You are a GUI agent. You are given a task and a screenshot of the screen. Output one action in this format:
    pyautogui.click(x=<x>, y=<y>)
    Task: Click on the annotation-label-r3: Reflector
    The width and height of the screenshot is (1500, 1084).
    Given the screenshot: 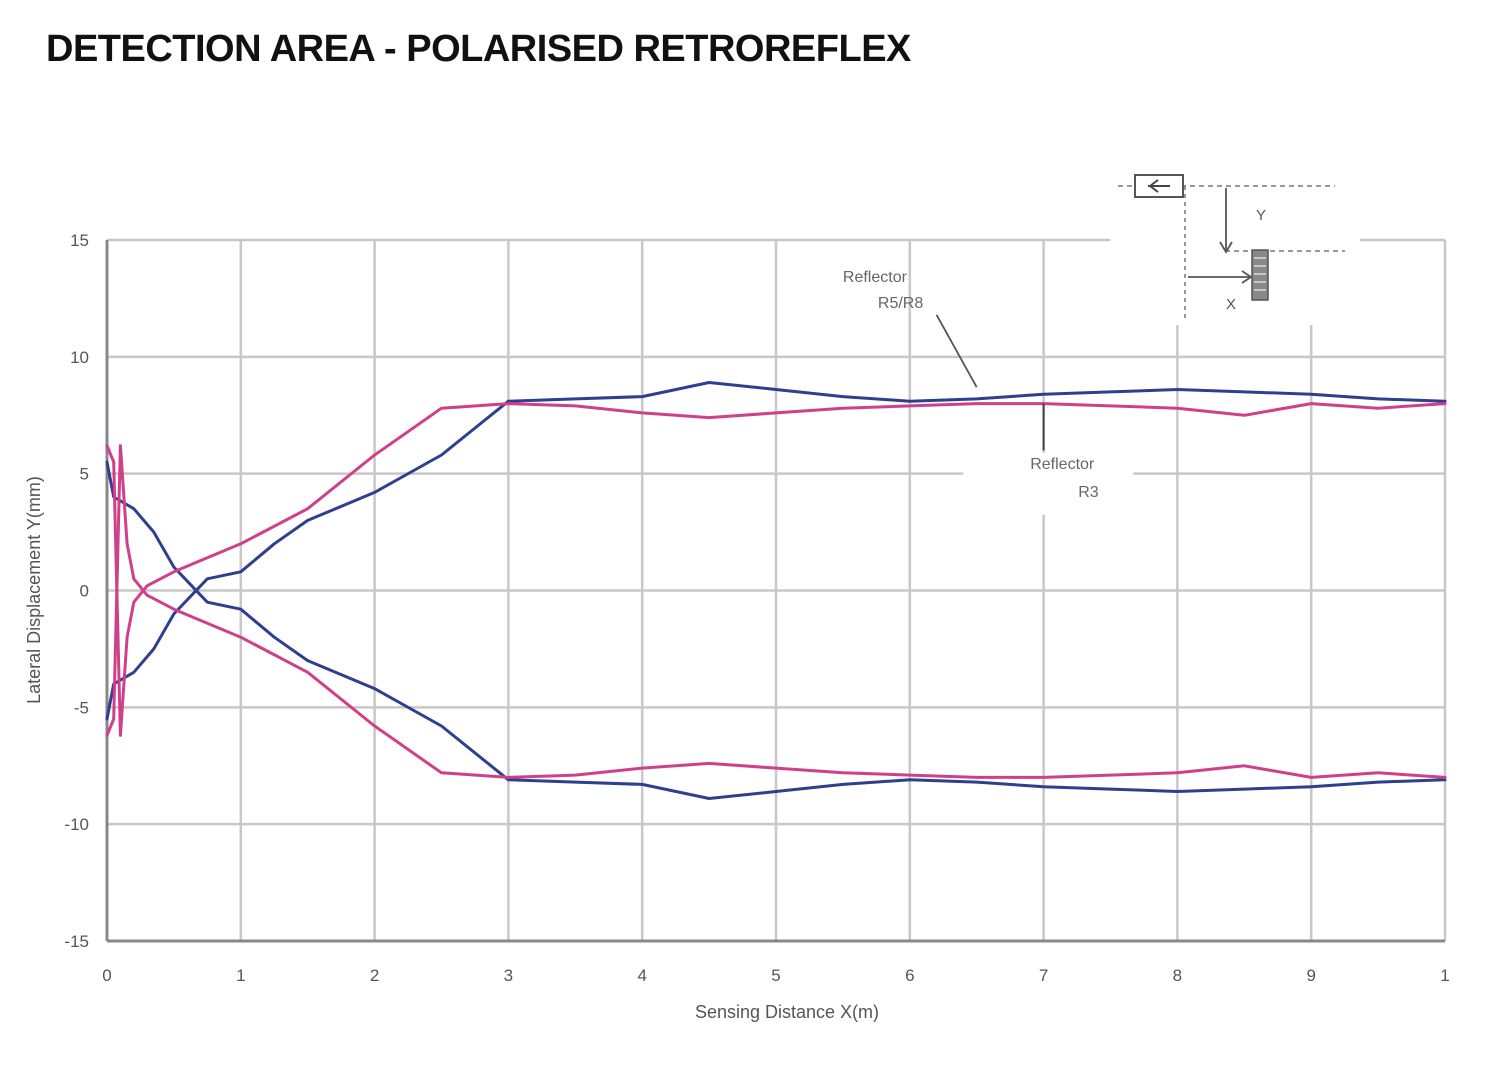 What is the action you would take?
    pyautogui.click(x=1062, y=464)
    